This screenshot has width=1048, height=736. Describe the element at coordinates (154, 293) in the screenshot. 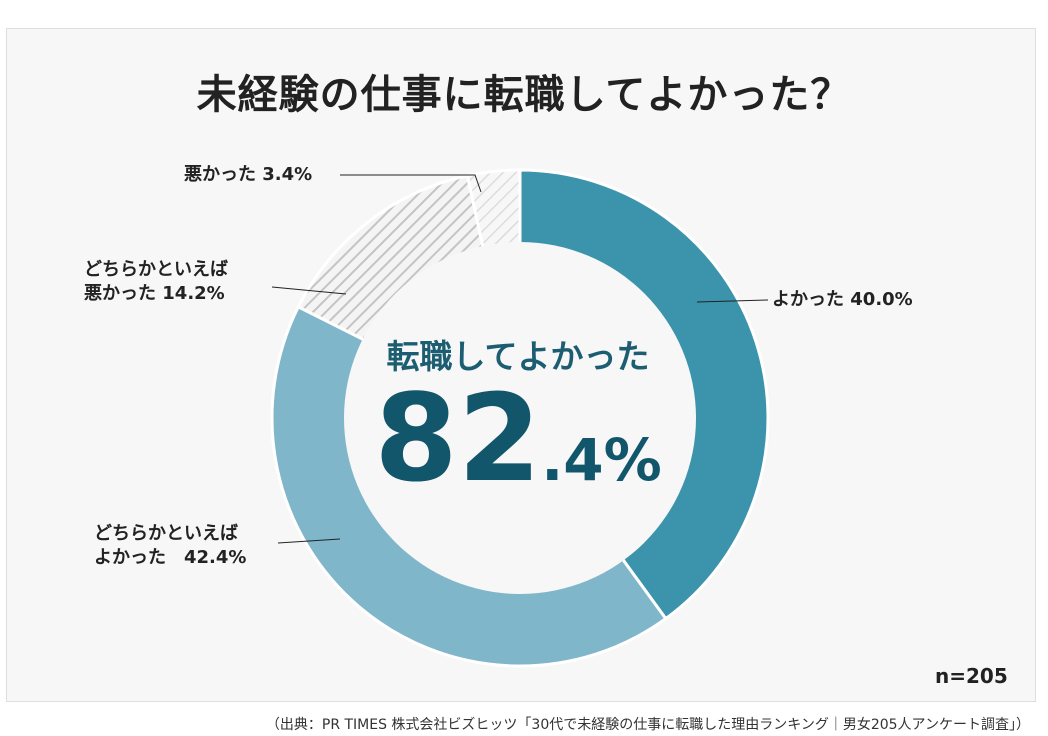

I see `slice-label-rather-bad-line-2: 悪かった 14.2%` at that location.